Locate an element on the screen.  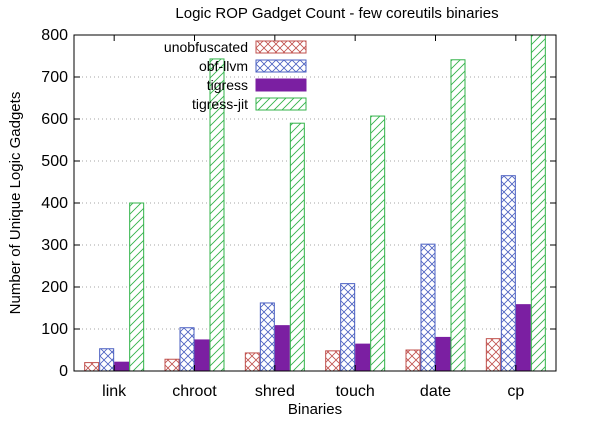
bar-chroot-tigress is located at coordinates (202, 355).